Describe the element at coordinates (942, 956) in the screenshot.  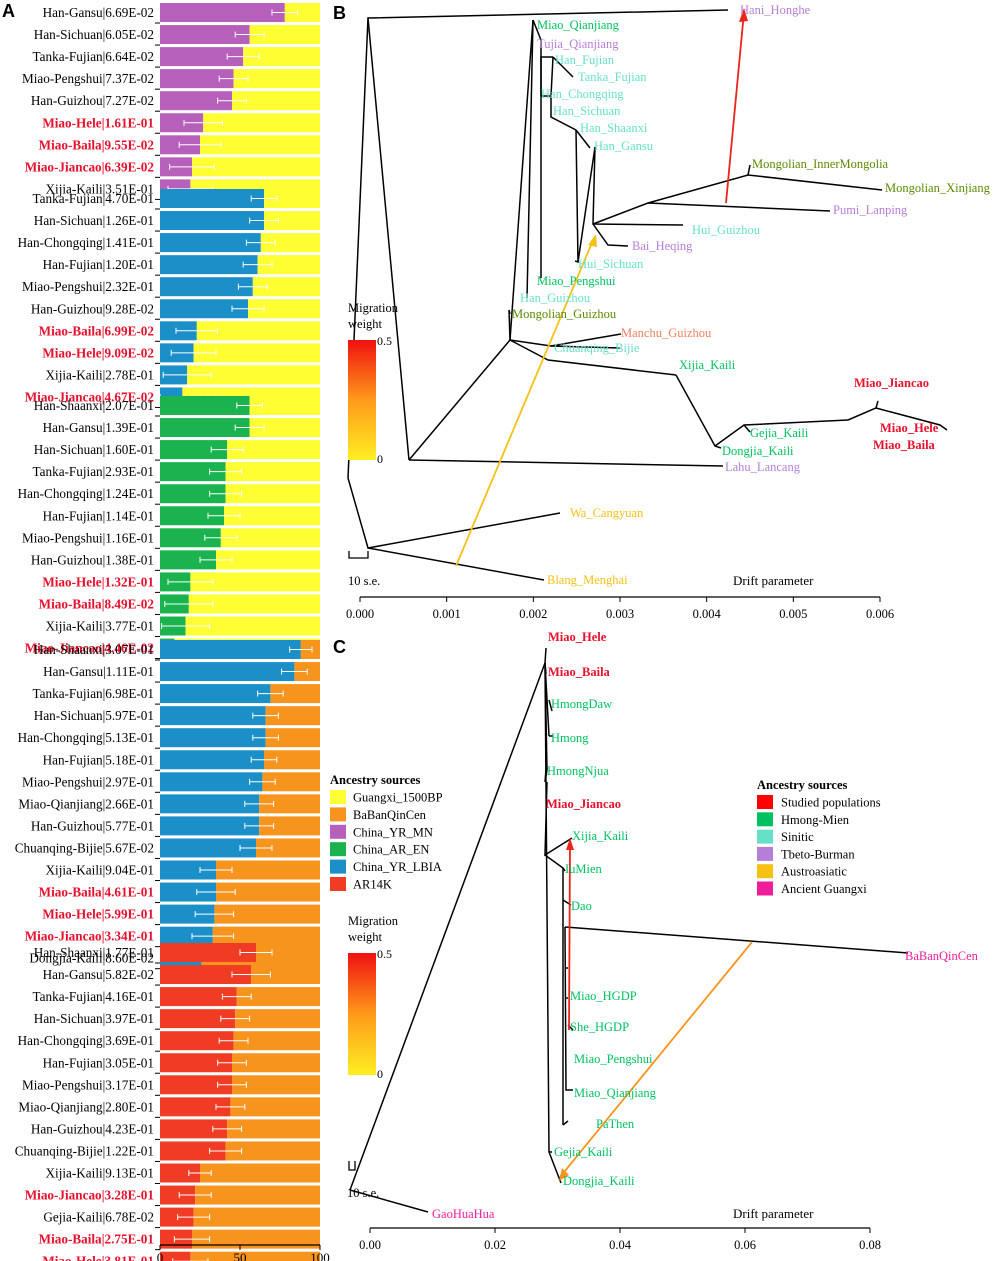
I see `tip-label: BaBanQinCen` at that location.